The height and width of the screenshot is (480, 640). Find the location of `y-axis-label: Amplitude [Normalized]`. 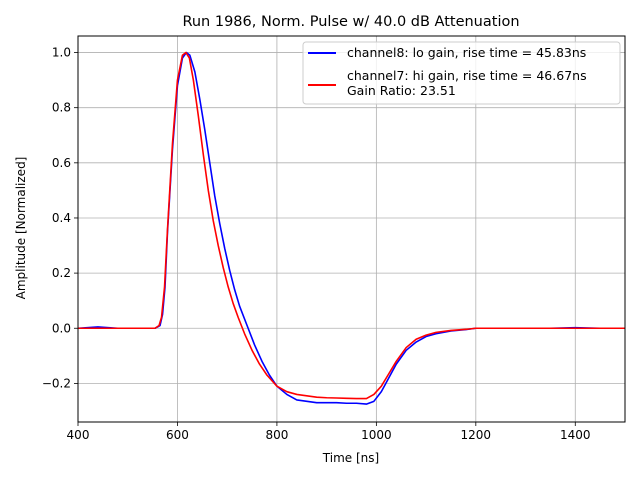

y-axis-label: Amplitude [Normalized] is located at coordinates (21, 228).